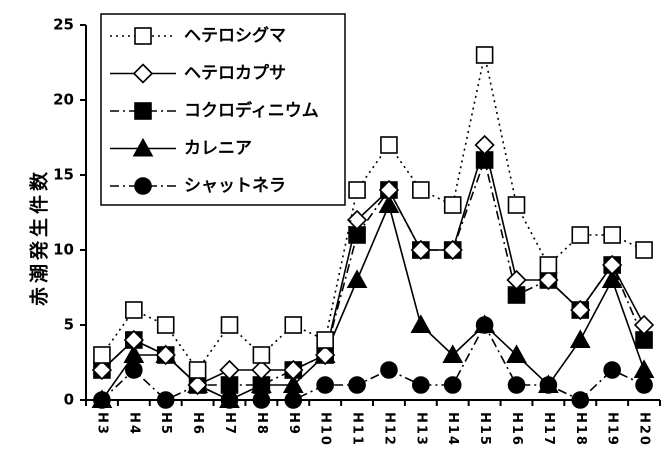 Image resolution: width=672 pixels, height=463 pixels. What do you see at coordinates (63, 250) in the screenshot?
I see `y-tick-label: 10` at bounding box center [63, 250].